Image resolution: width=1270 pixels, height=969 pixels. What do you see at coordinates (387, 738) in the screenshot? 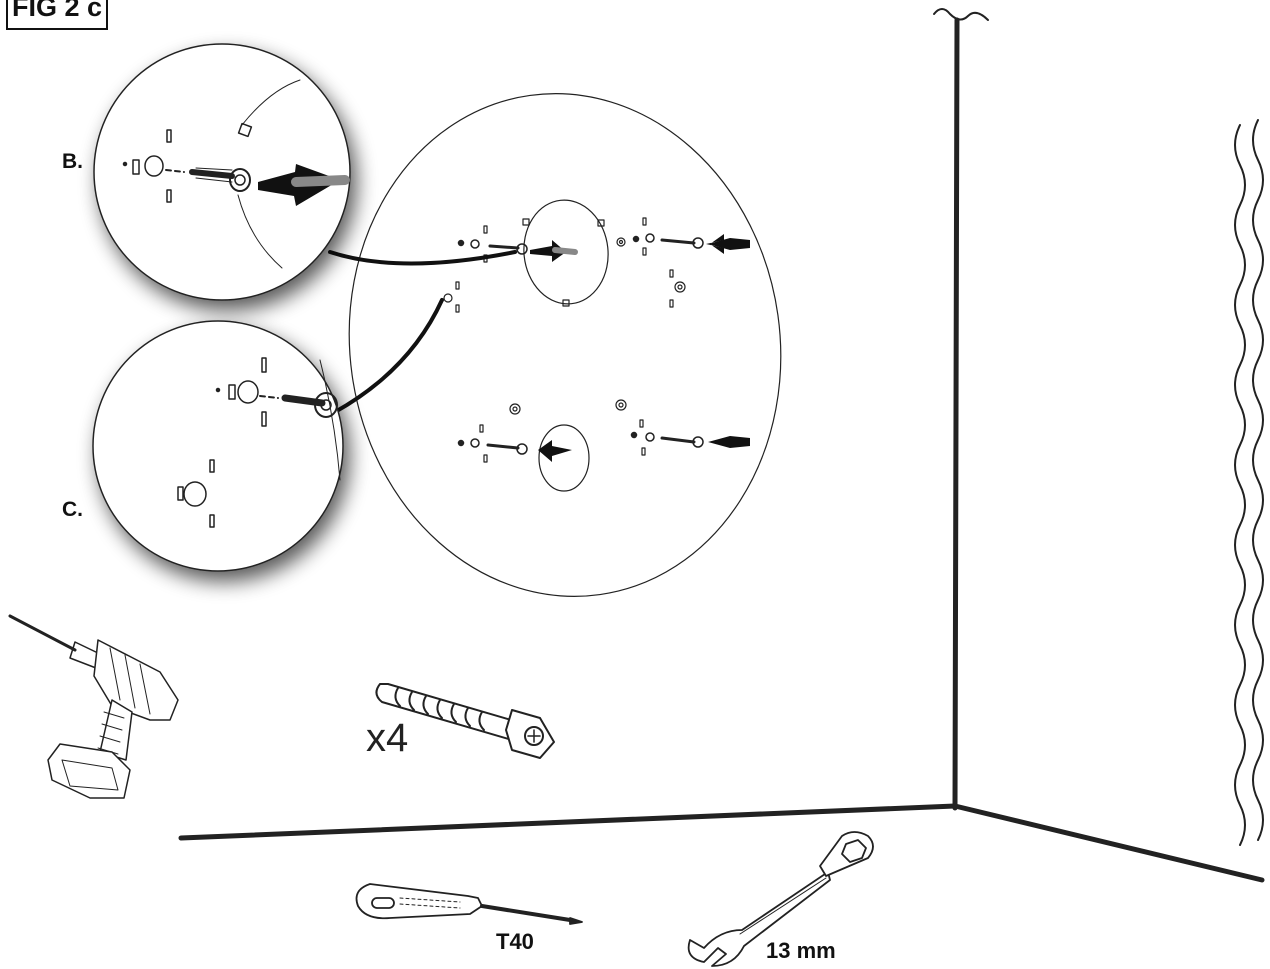
I see `screw-quantity: x4` at bounding box center [387, 738].